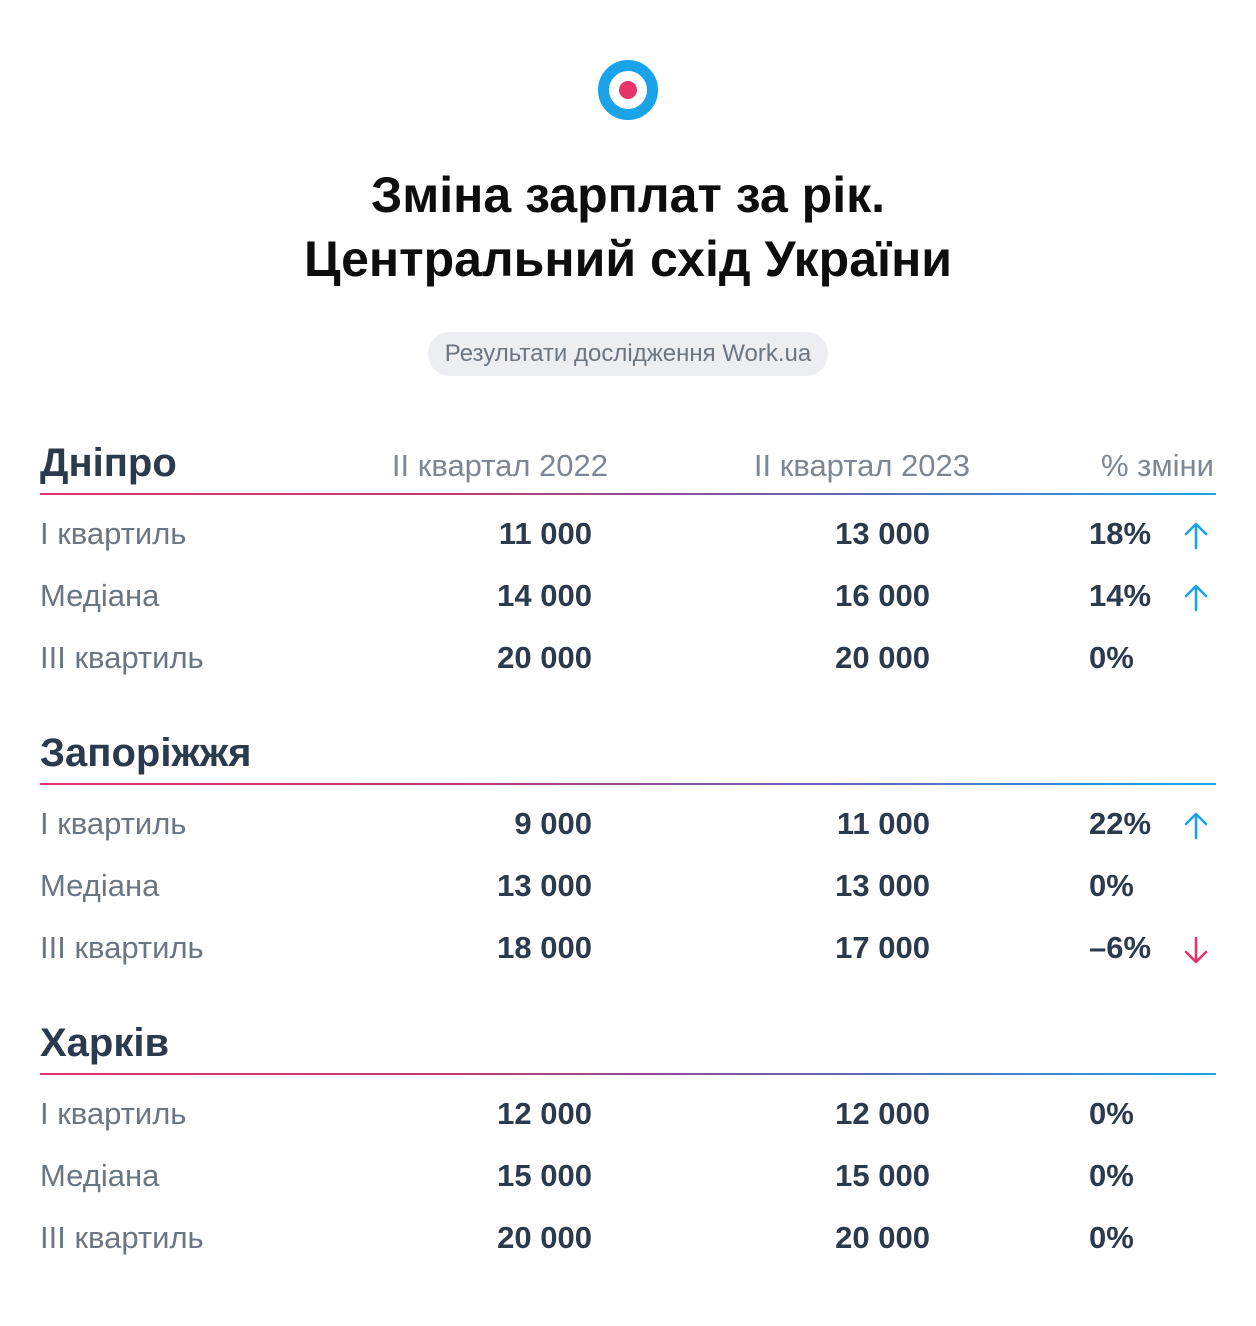 The width and height of the screenshot is (1256, 1326). What do you see at coordinates (1120, 595) in the screenshot?
I see `change-percent: 14%` at bounding box center [1120, 595].